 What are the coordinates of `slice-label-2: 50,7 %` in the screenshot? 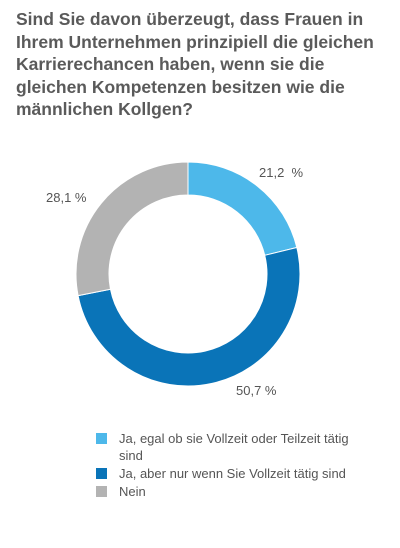 It's located at (256, 390).